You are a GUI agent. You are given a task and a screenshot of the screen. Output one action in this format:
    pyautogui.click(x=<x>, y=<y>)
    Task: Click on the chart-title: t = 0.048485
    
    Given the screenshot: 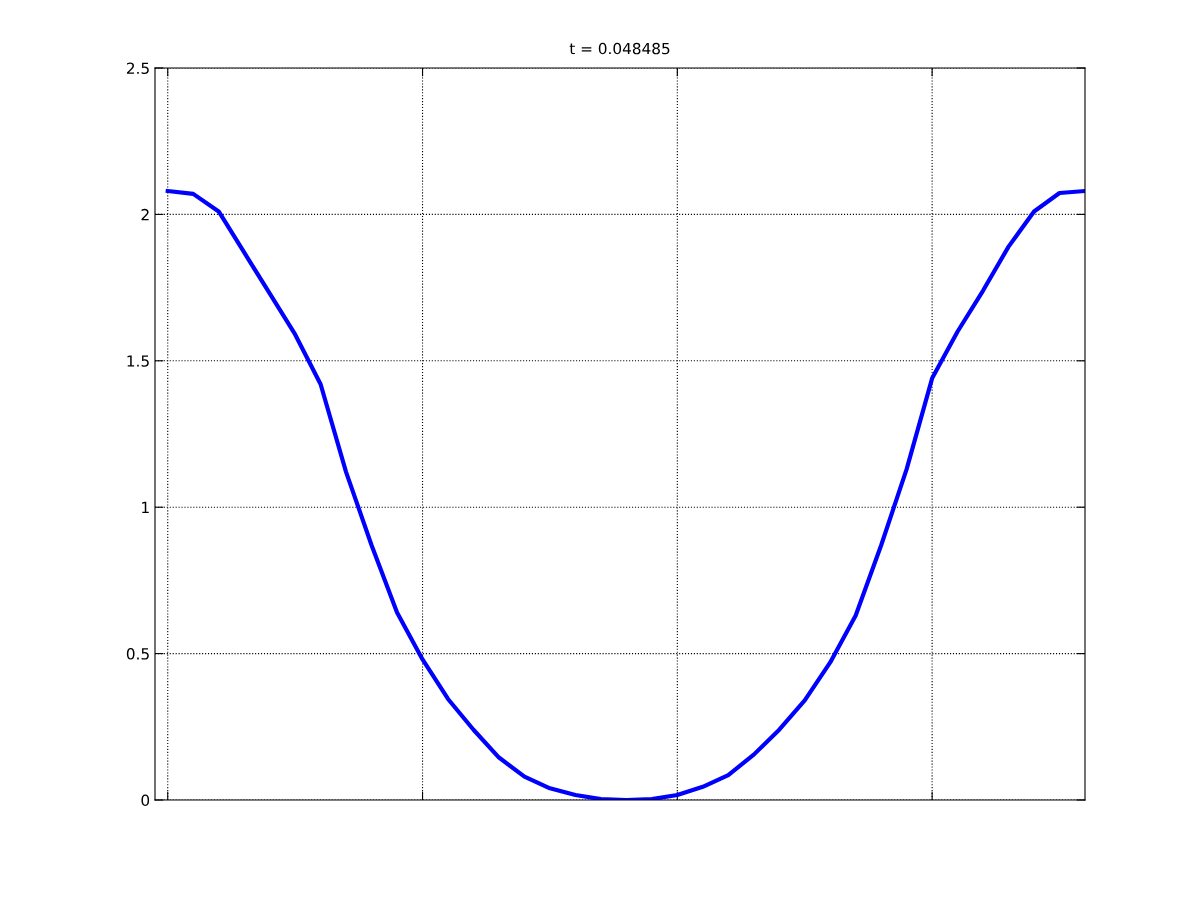 What is the action you would take?
    pyautogui.click(x=619, y=48)
    